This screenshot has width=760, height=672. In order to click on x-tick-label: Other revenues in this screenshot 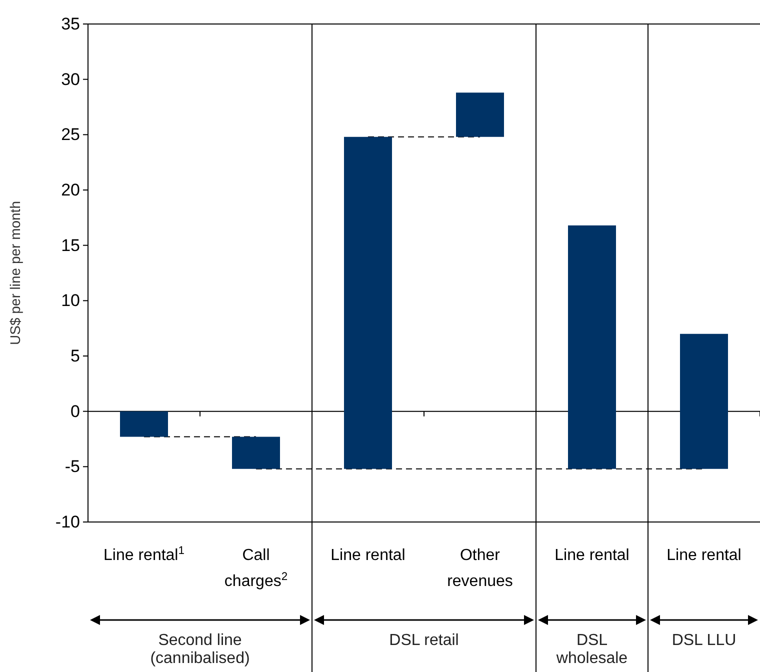, I will do `click(480, 568)`.